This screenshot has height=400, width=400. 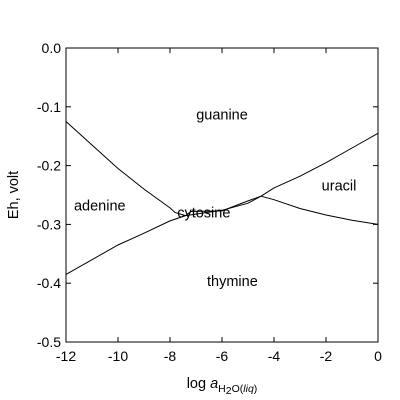 I want to click on boundary-cytosine-thymine, so click(x=223, y=206).